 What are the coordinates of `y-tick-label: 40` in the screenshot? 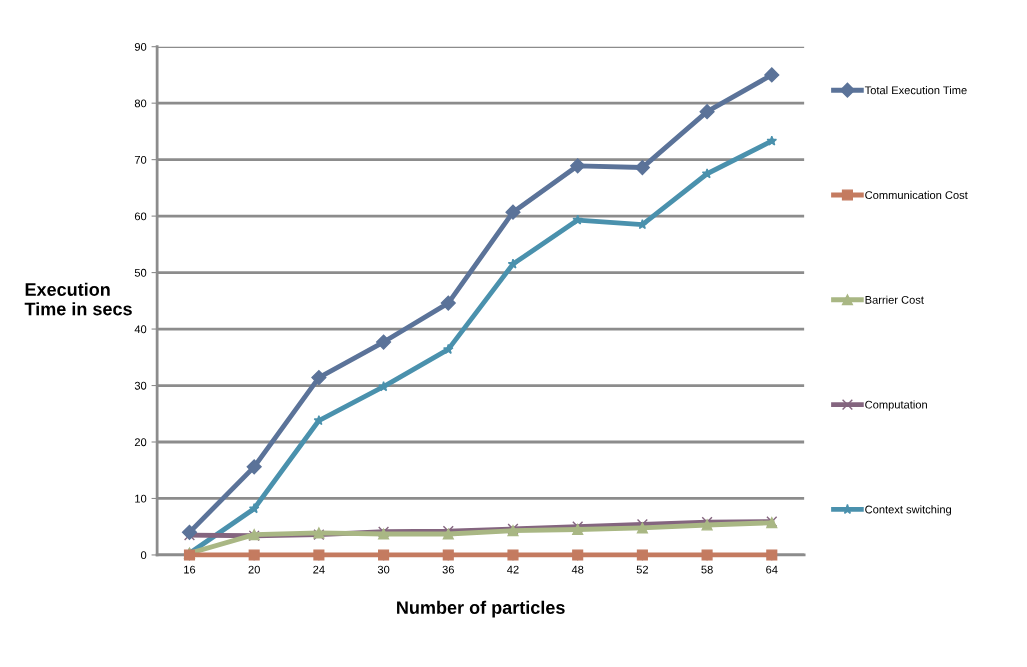 It's located at (140, 329).